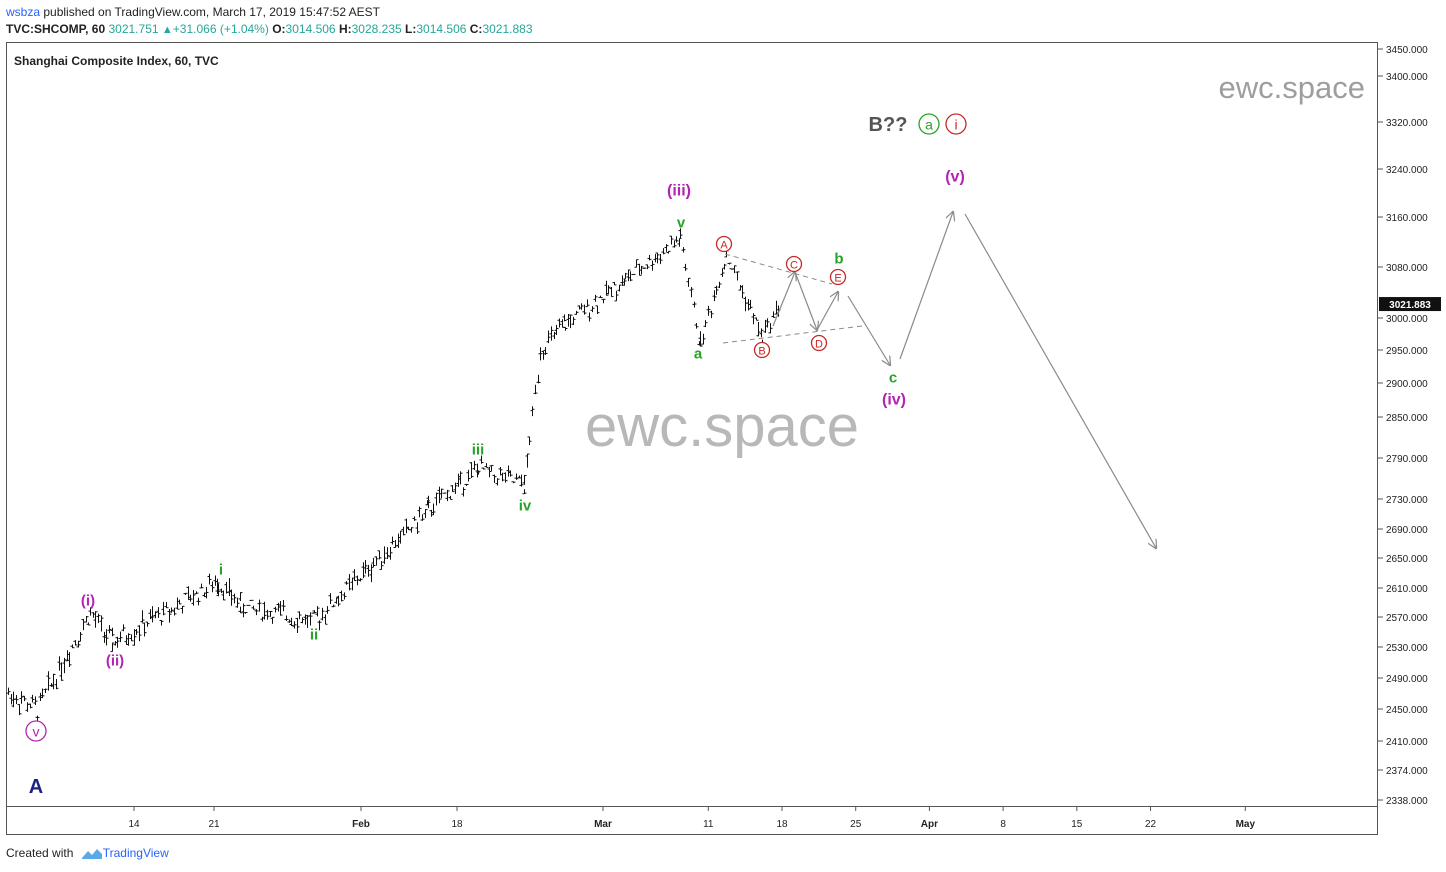  I want to click on symbol-label: TVC:SHCOMP, 60, so click(56, 29).